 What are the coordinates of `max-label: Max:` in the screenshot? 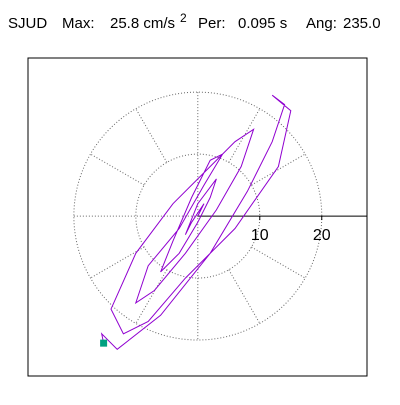 It's located at (78, 23).